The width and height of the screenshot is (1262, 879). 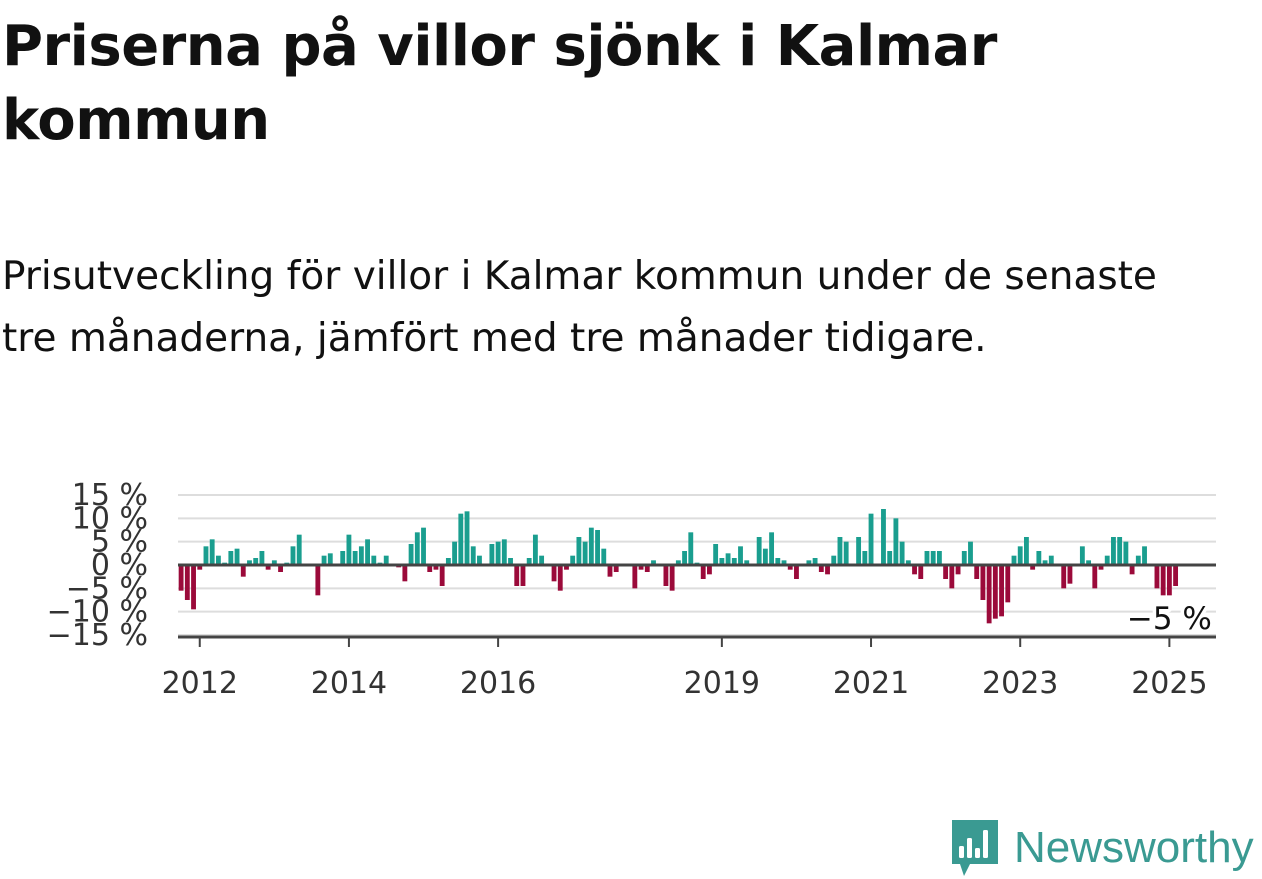 What do you see at coordinates (110, 495) in the screenshot?
I see `y-tick-label: 15 %` at bounding box center [110, 495].